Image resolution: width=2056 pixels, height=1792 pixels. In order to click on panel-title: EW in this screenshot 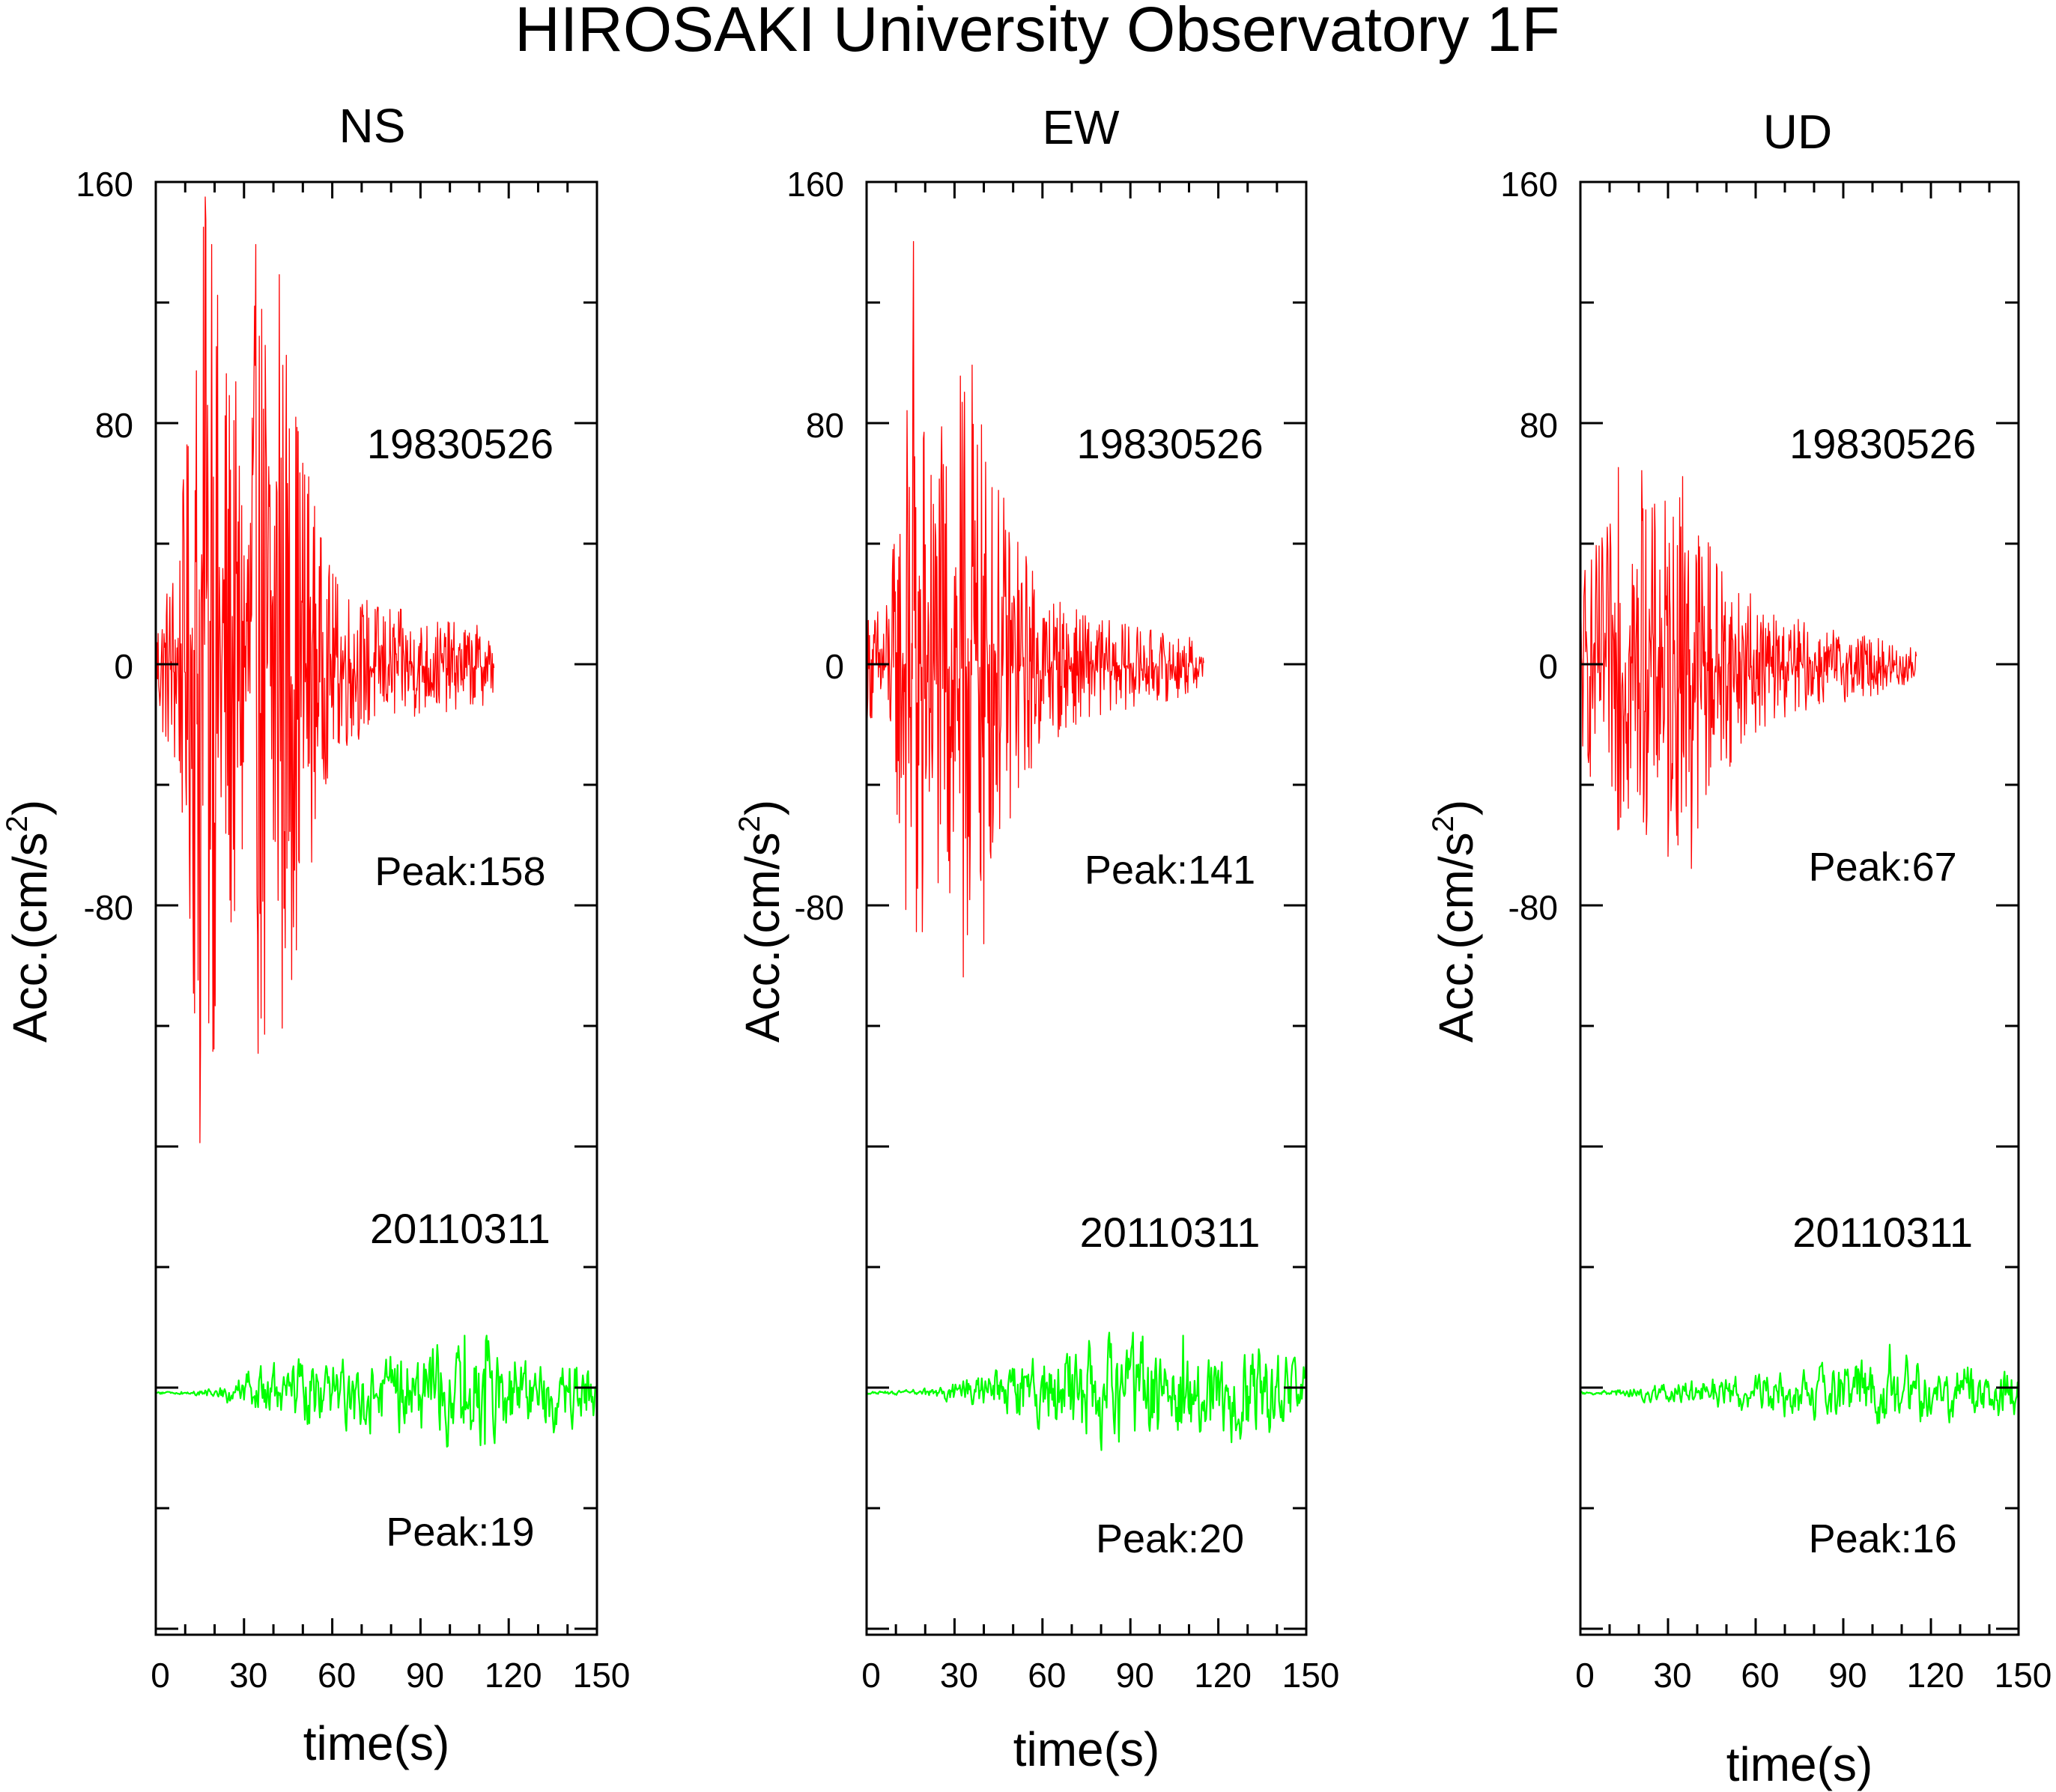, I will do `click(1081, 127)`.